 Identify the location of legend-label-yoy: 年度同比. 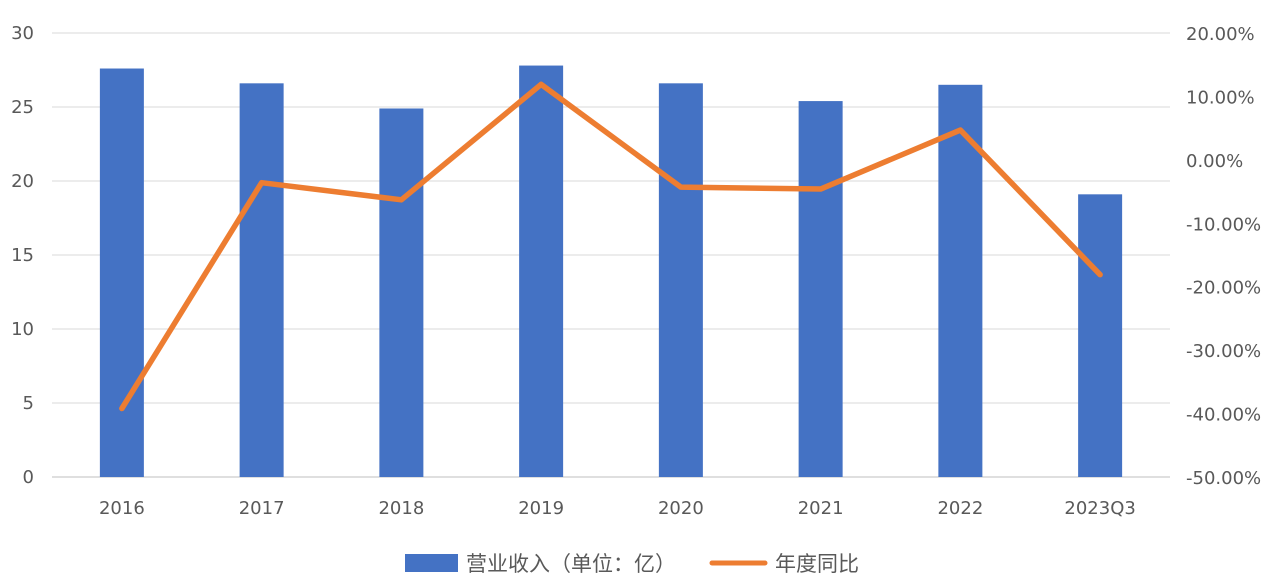
(817, 564).